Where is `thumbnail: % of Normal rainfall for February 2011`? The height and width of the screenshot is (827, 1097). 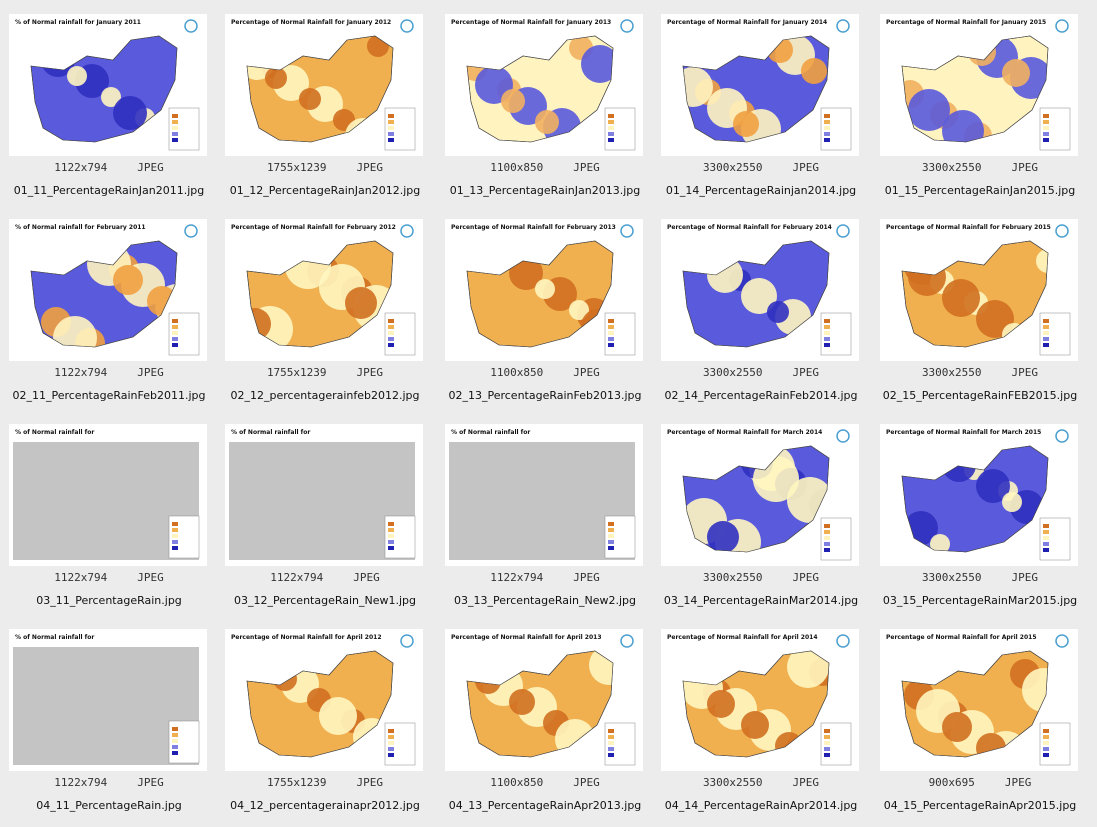 thumbnail: % of Normal rainfall for February 2011 is located at coordinates (108, 290).